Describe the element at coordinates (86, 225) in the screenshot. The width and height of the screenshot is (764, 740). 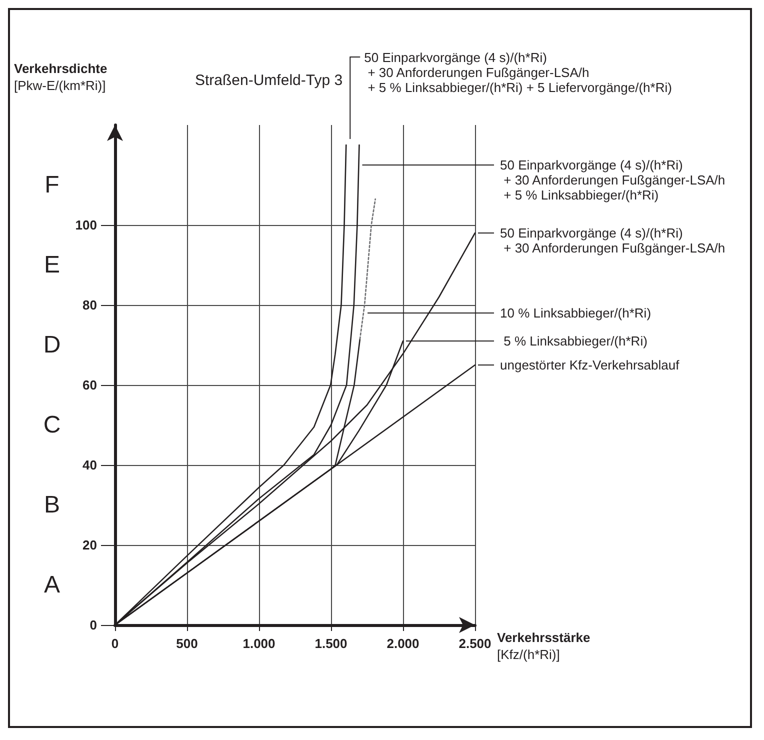
I see `y-tick-label: 100` at that location.